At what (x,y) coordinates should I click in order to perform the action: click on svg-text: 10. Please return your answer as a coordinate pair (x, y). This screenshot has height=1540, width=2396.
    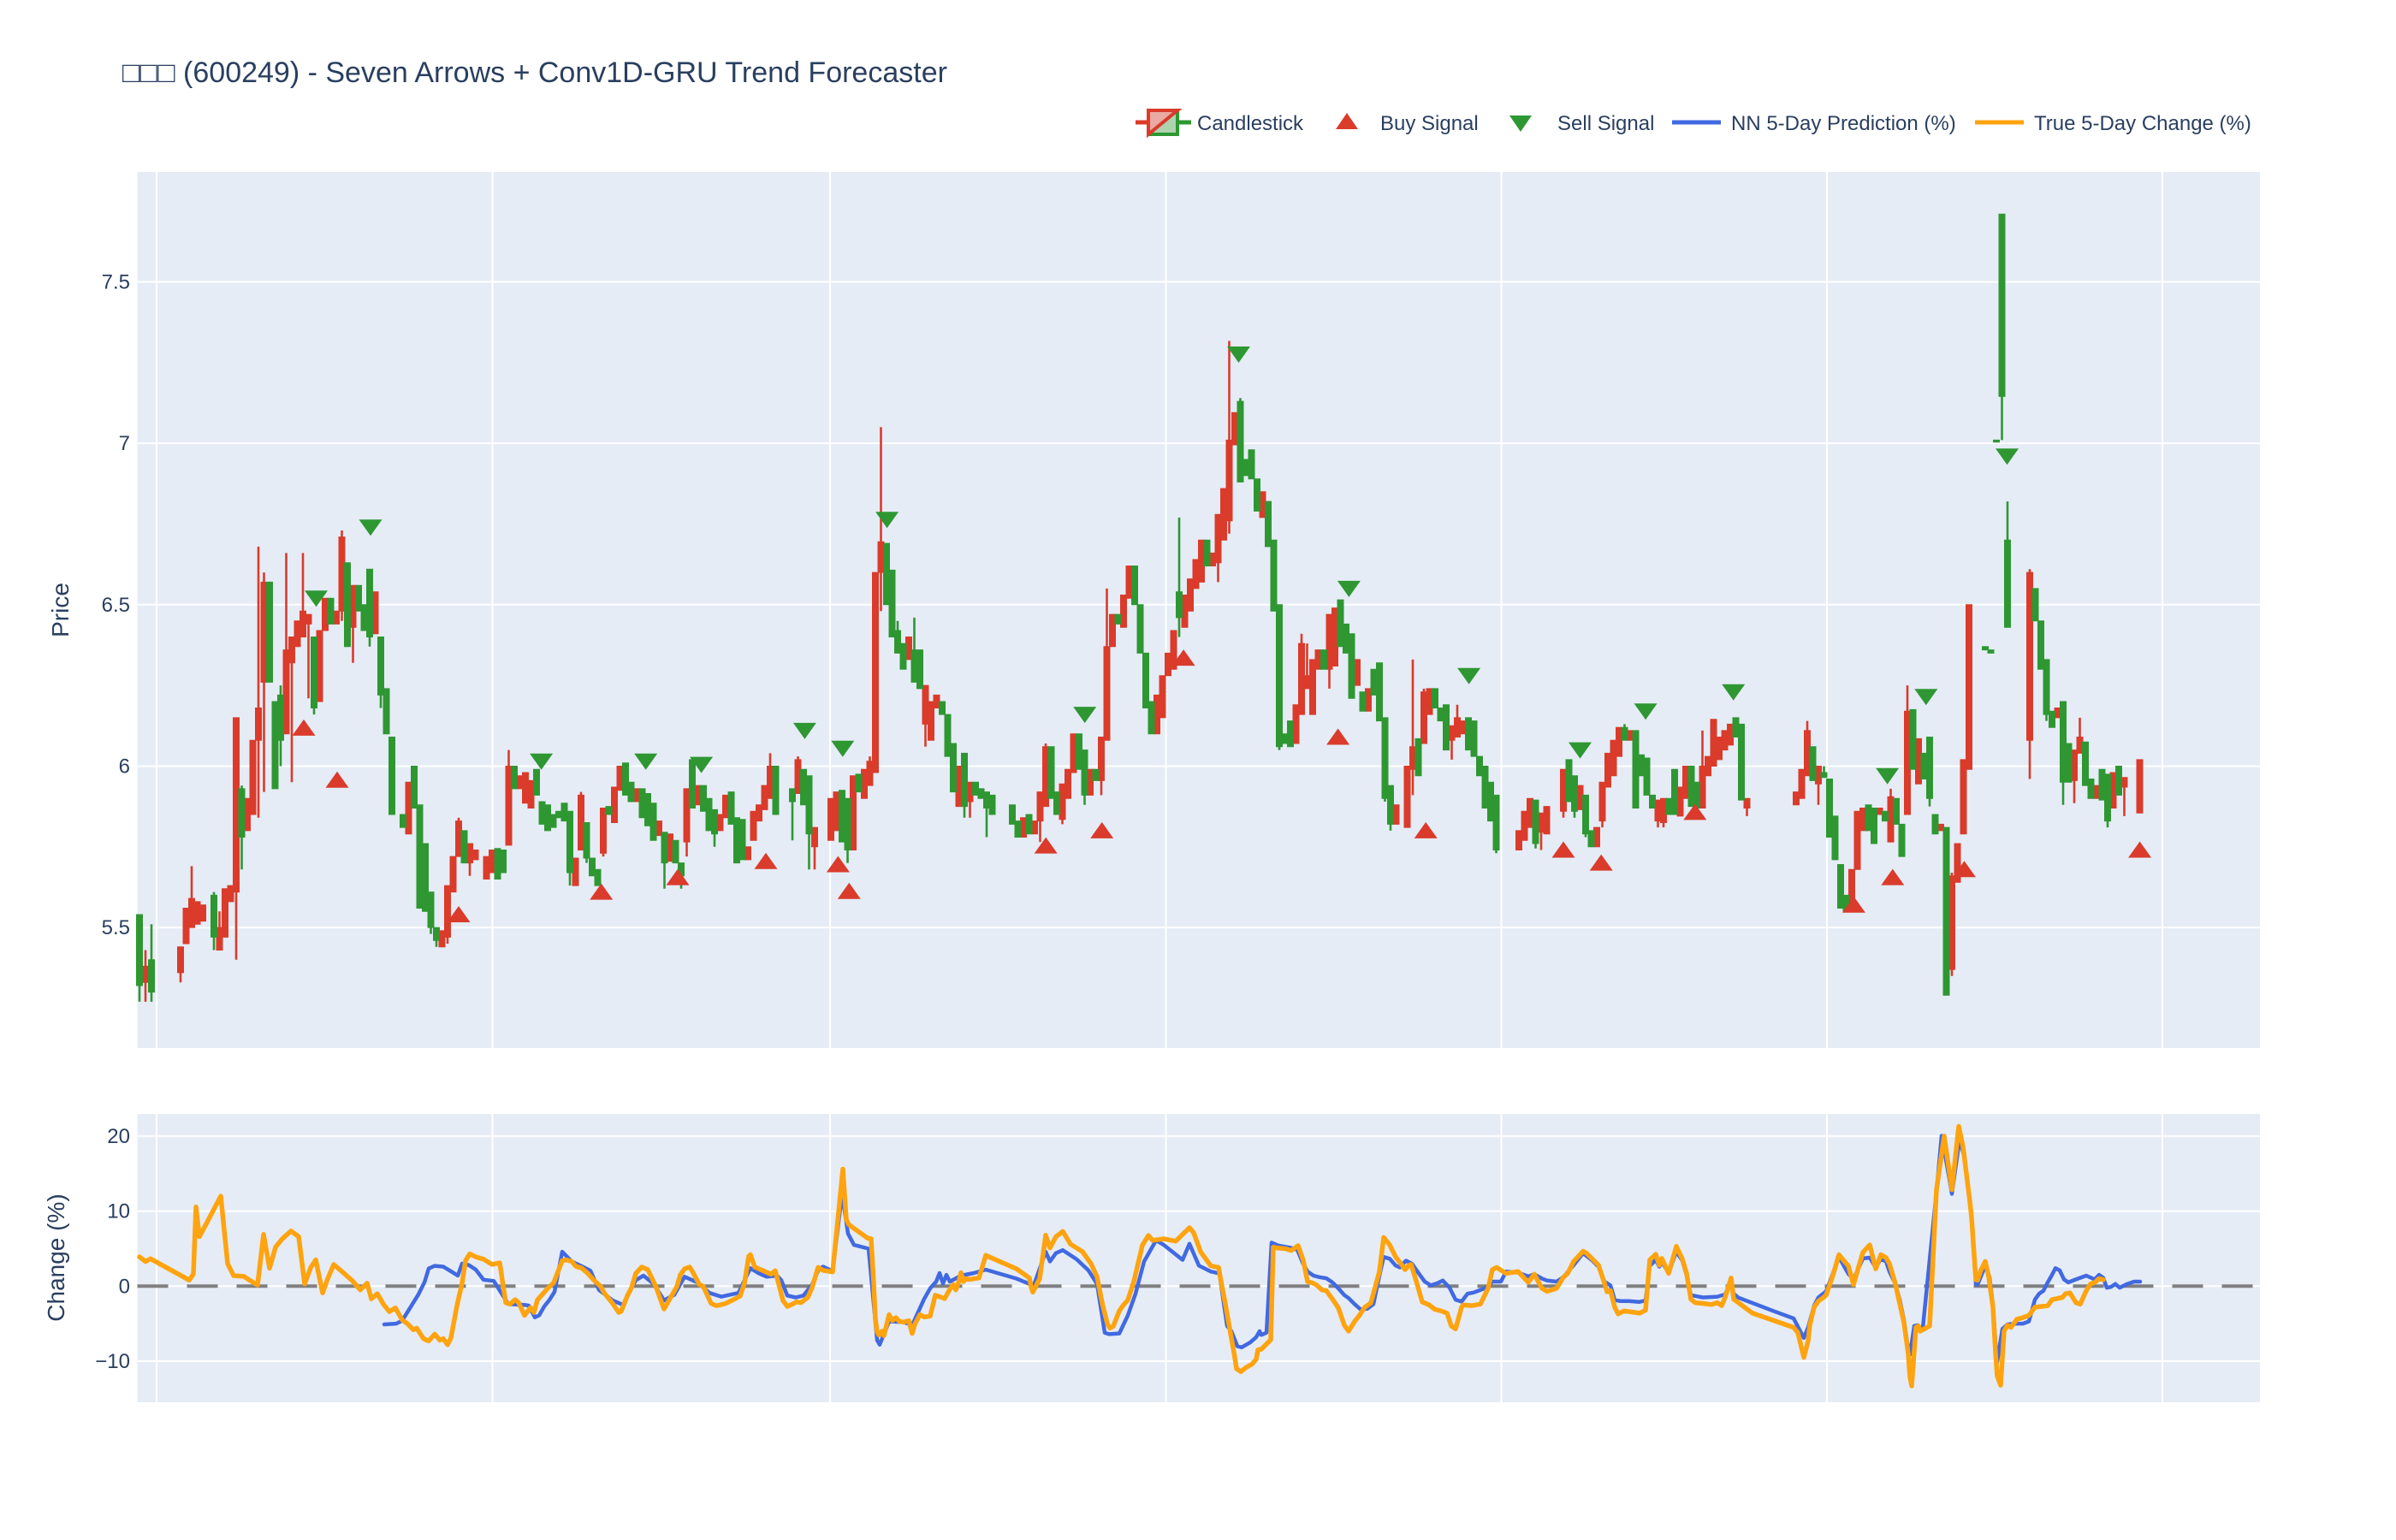
    Looking at the image, I should click on (119, 1211).